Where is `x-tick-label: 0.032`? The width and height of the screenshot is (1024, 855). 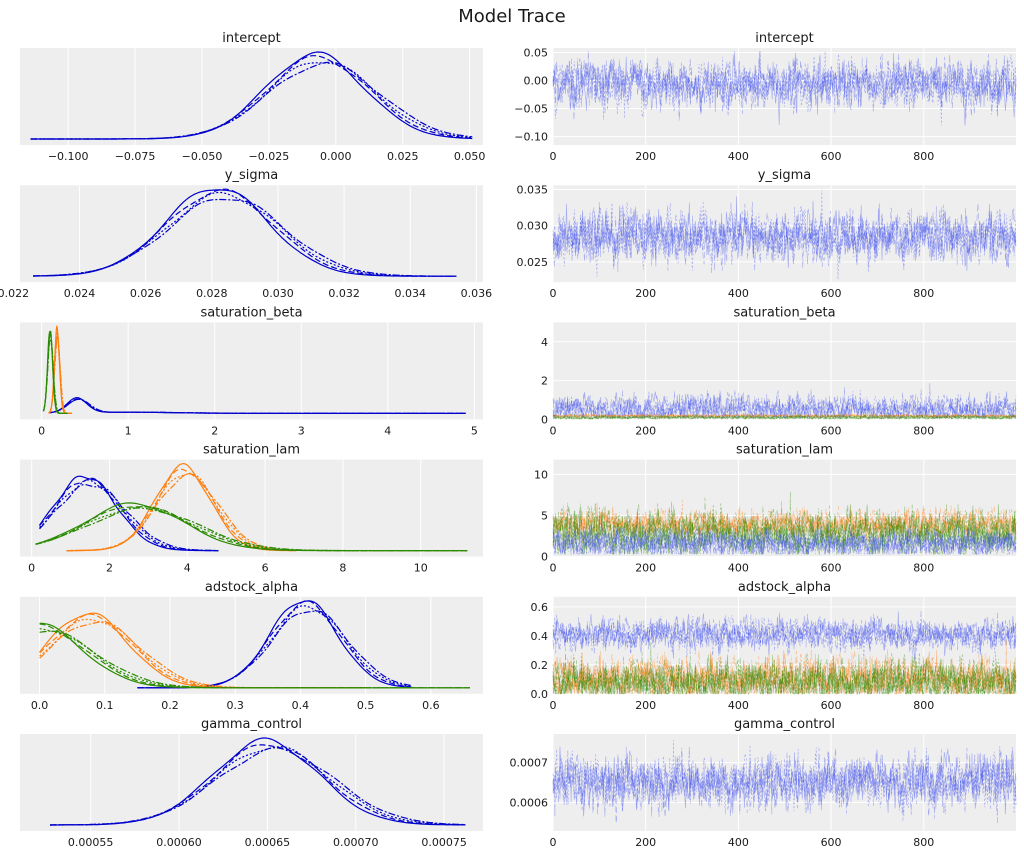
x-tick-label: 0.032 is located at coordinates (344, 293).